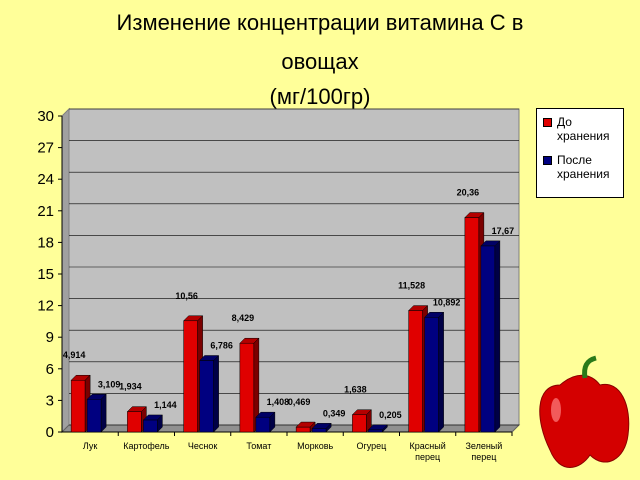 This screenshot has width=640, height=480. What do you see at coordinates (259, 446) in the screenshot?
I see `x-tick-label: Томат` at bounding box center [259, 446].